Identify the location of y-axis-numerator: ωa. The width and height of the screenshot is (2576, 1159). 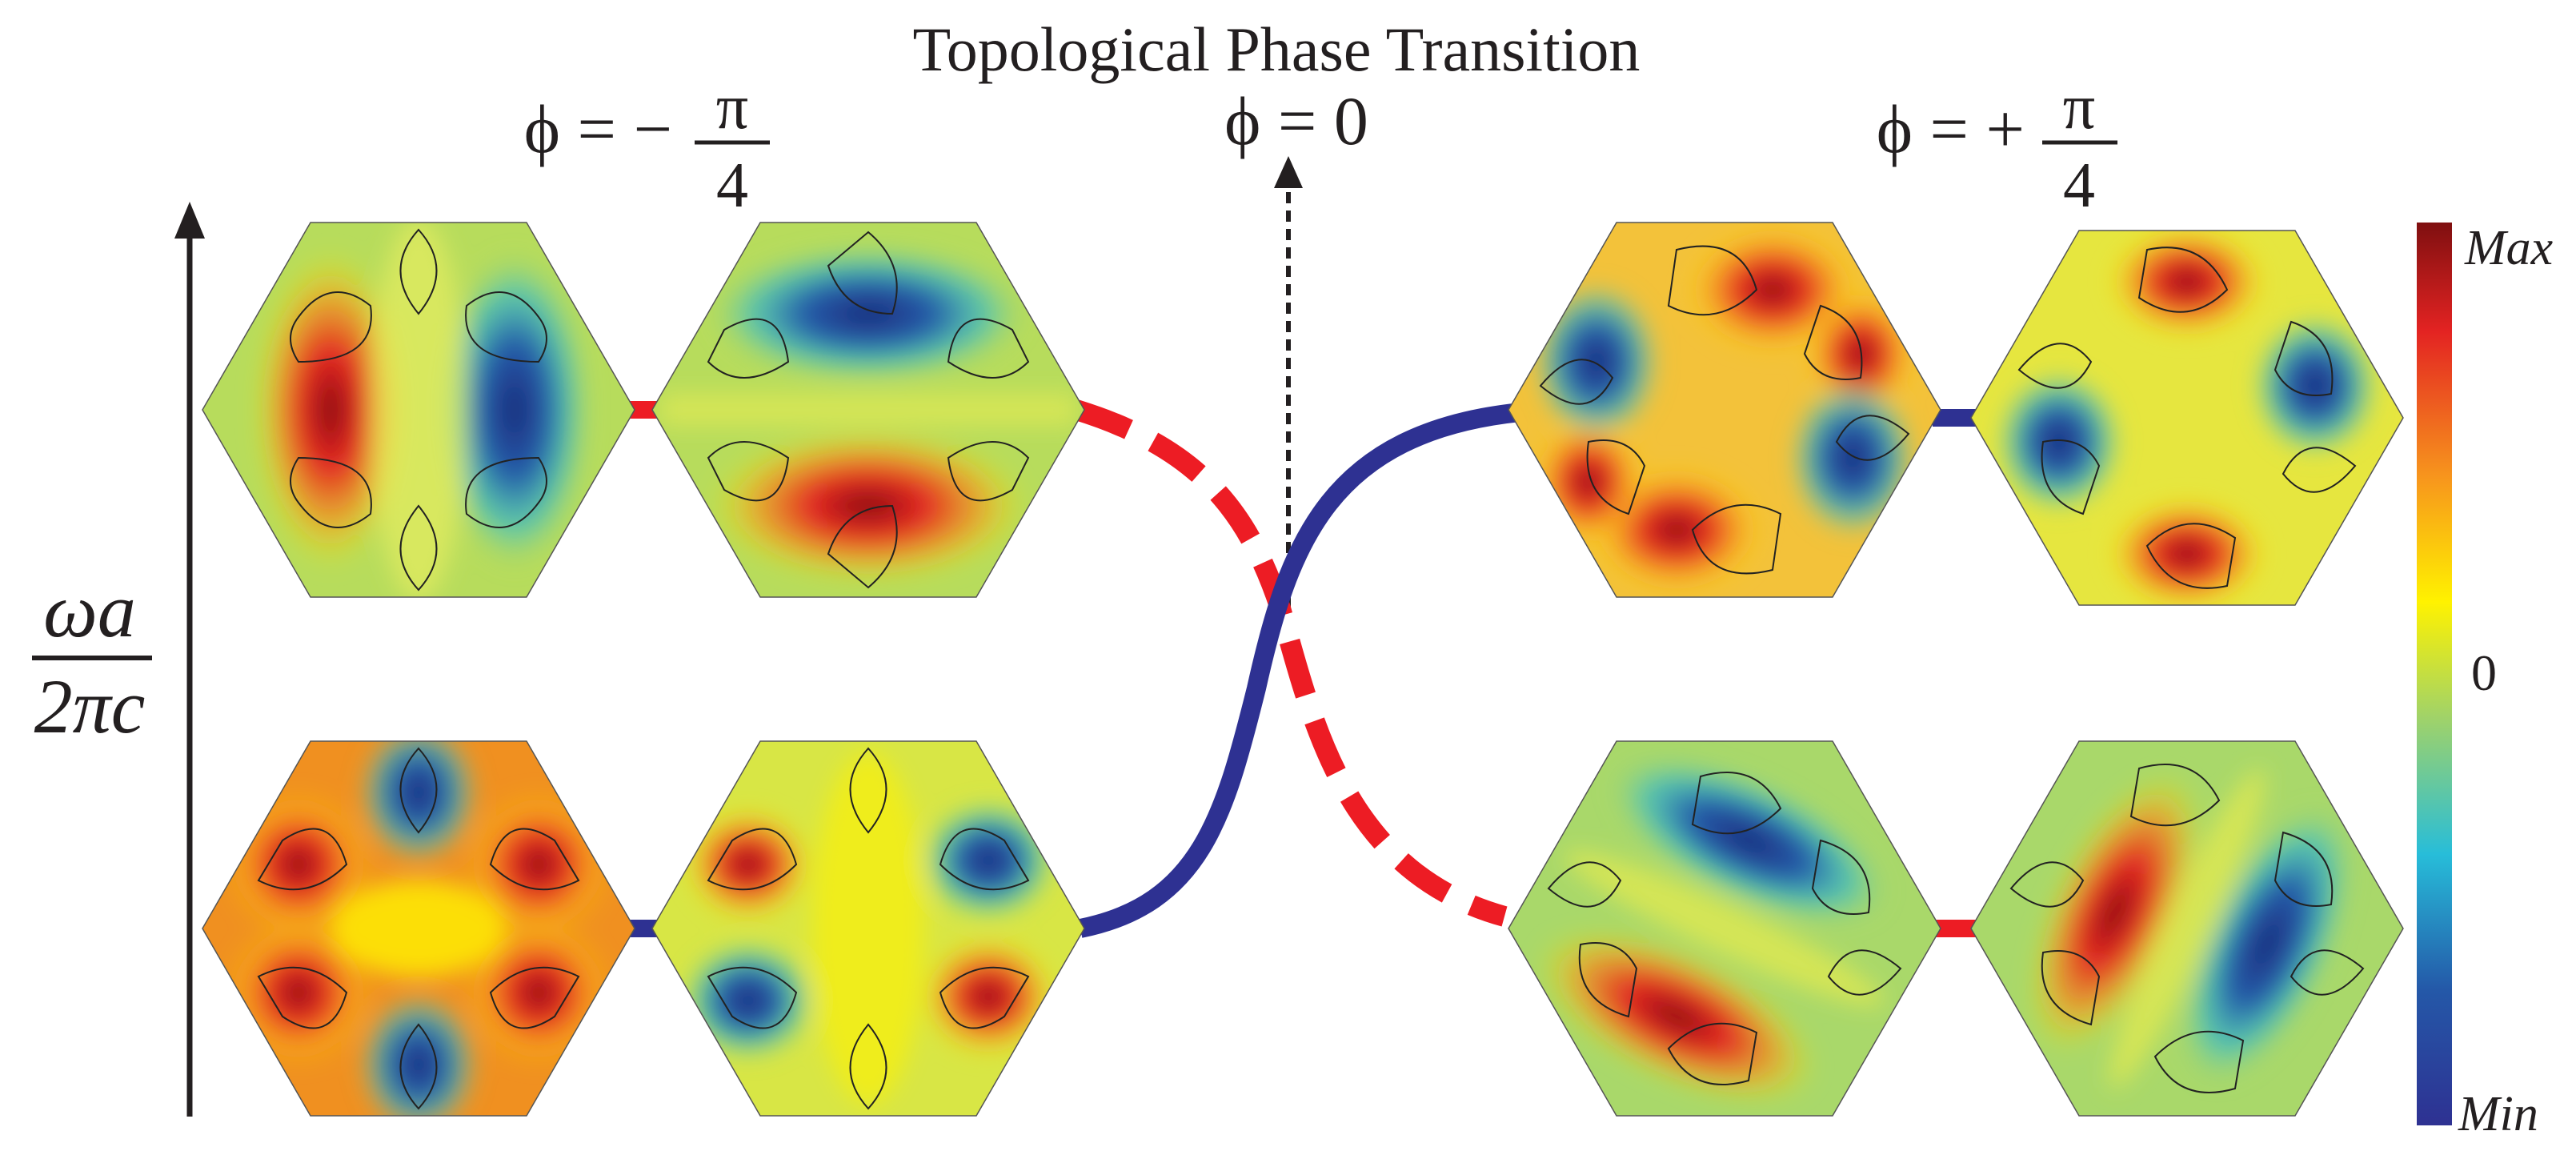
(89, 610).